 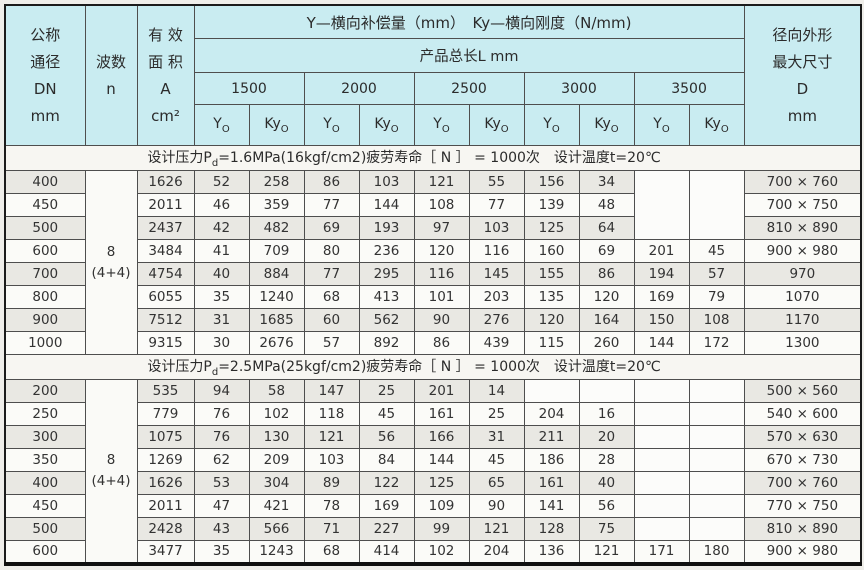 I want to click on cell-value: 30, so click(x=221, y=343).